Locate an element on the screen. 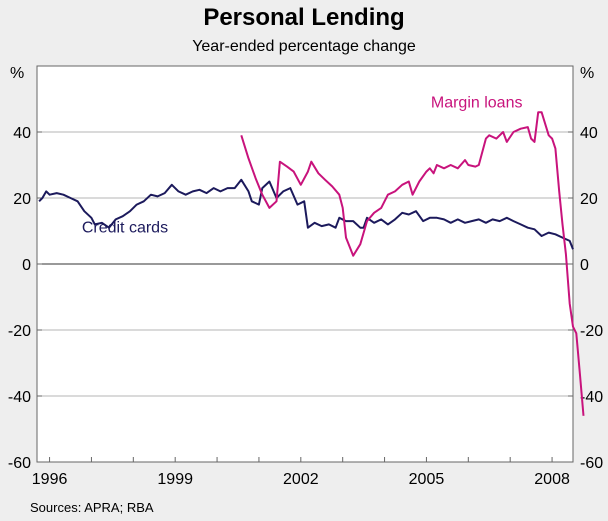 Image resolution: width=608 pixels, height=521 pixels. series-label: Margin loans is located at coordinates (477, 102).